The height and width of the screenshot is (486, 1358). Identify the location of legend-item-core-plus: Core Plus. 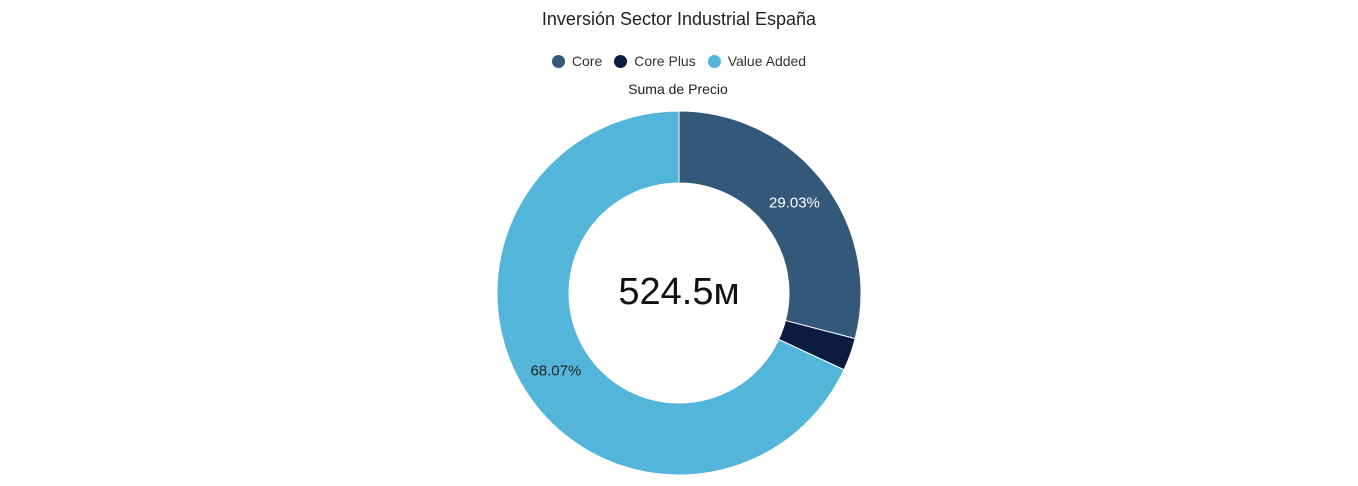
(655, 61).